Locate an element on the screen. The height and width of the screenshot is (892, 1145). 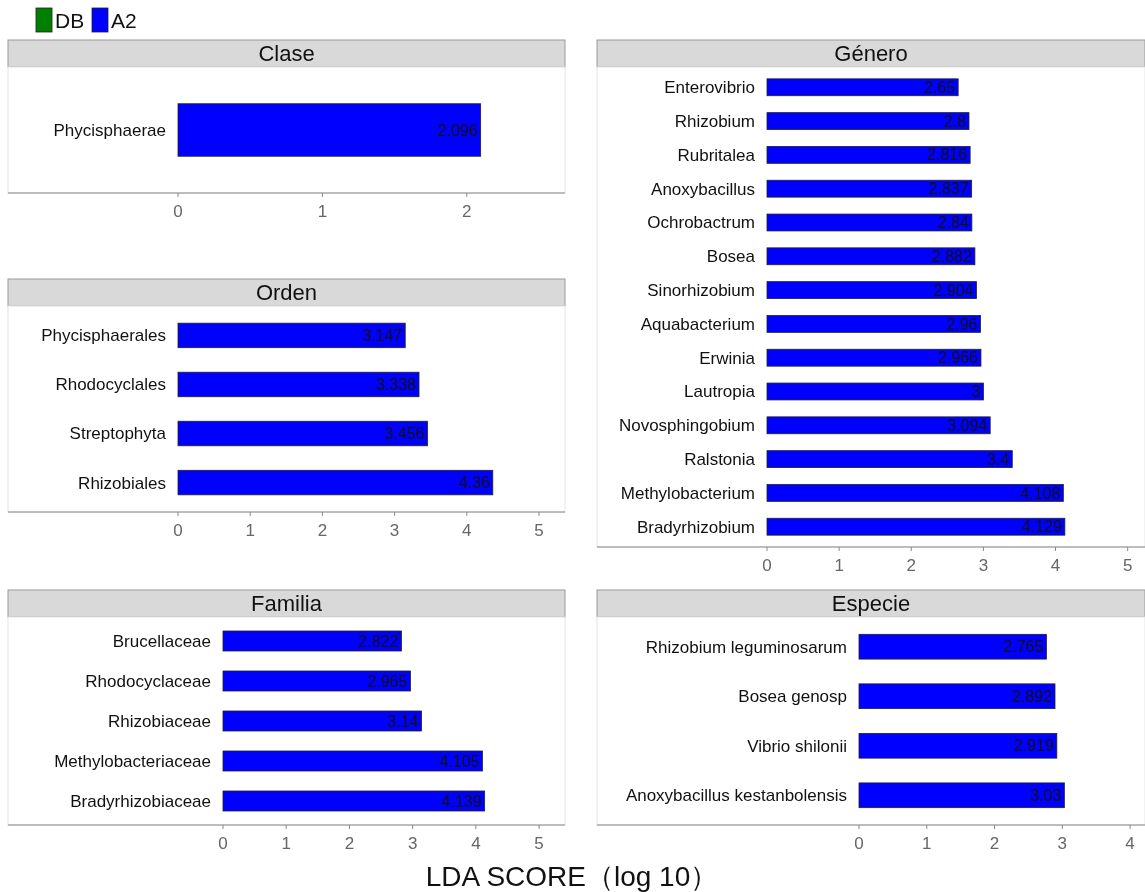
y-tick-label: Sinorhizobium is located at coordinates (701, 291).